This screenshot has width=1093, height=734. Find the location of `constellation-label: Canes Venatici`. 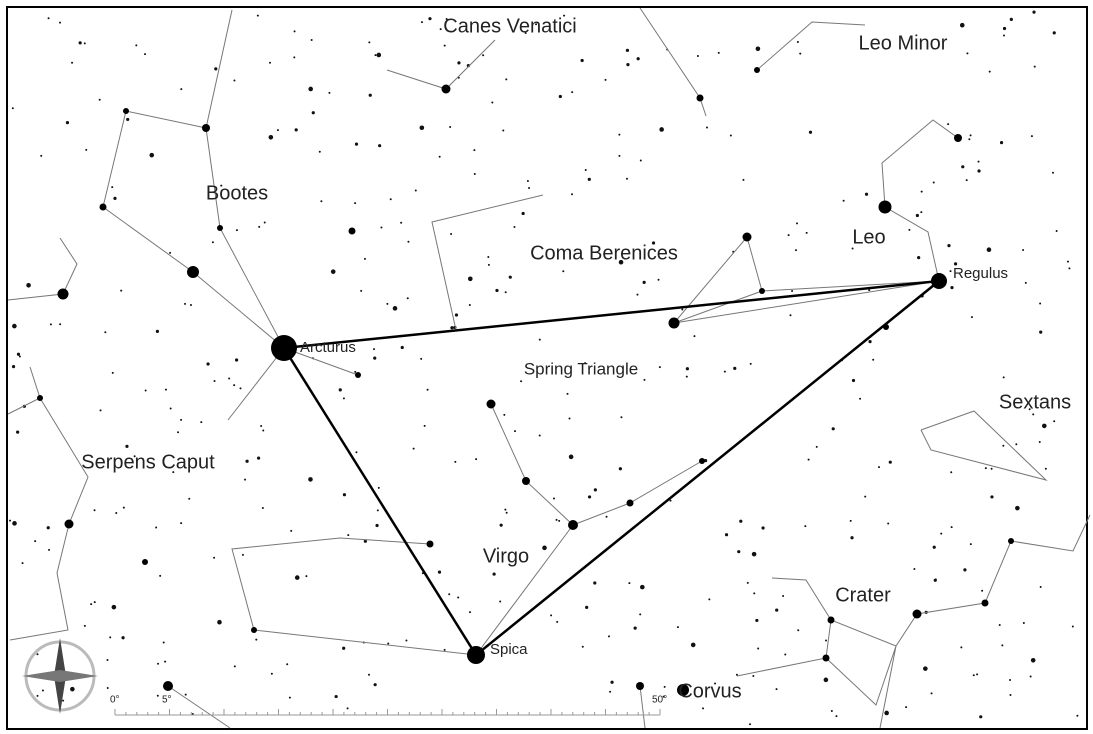

constellation-label: Canes Venatici is located at coordinates (509, 26).